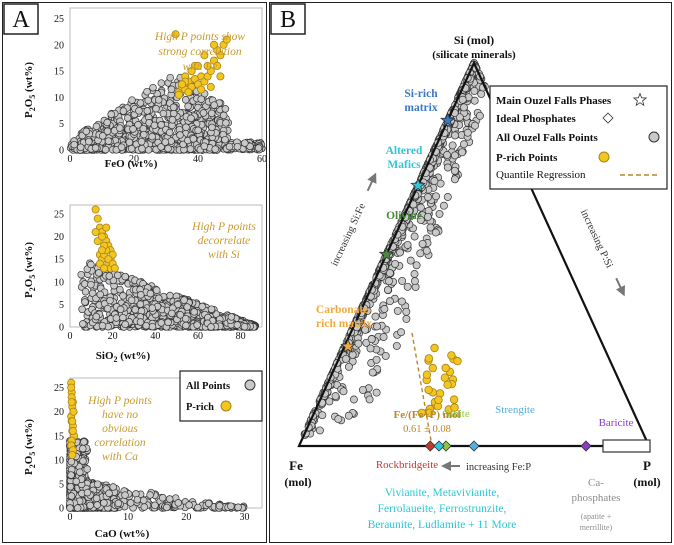 This screenshot has height=545, width=674. What do you see at coordinates (59, 98) in the screenshot?
I see `y-tick-label: 10` at bounding box center [59, 98].